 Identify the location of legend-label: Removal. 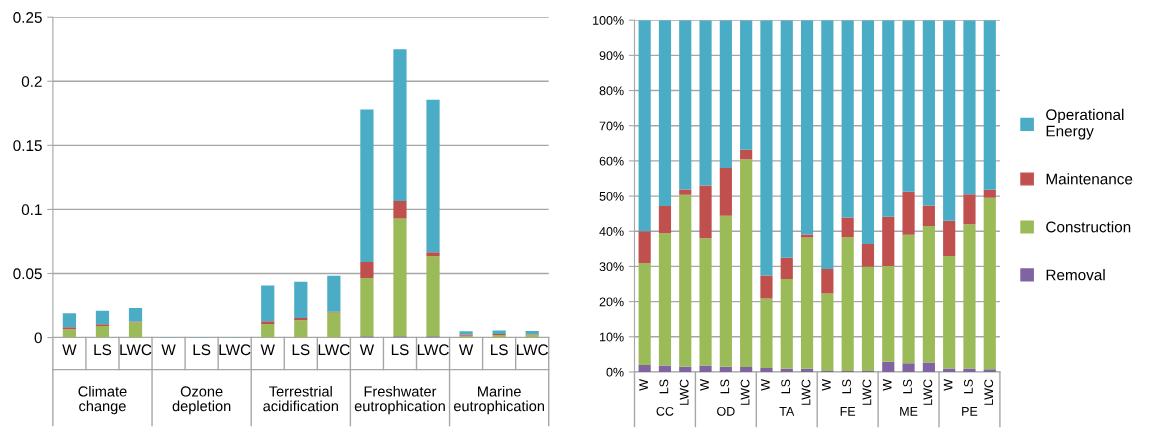
(1075, 275).